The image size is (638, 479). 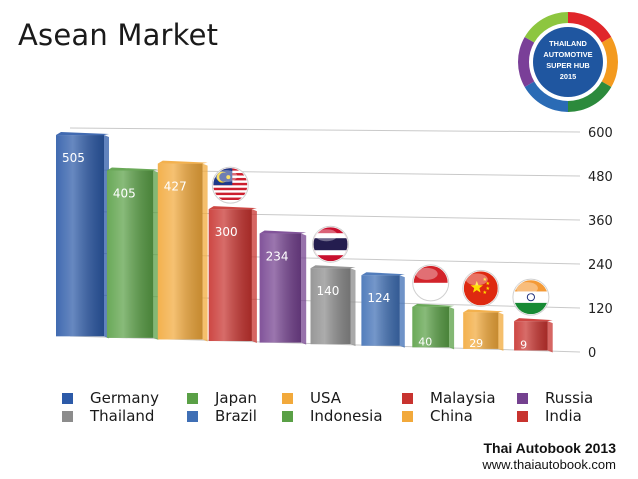 I want to click on legend-label: Indonesia, so click(x=346, y=416).